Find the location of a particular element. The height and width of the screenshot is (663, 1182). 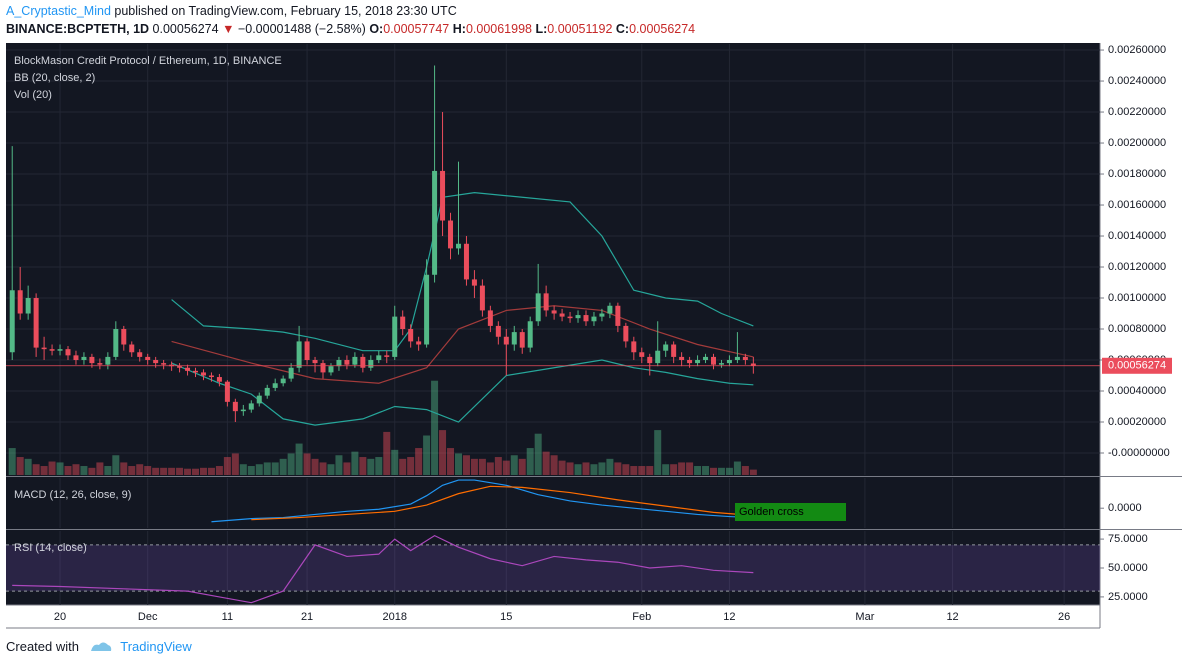

l-label: L: is located at coordinates (541, 29).